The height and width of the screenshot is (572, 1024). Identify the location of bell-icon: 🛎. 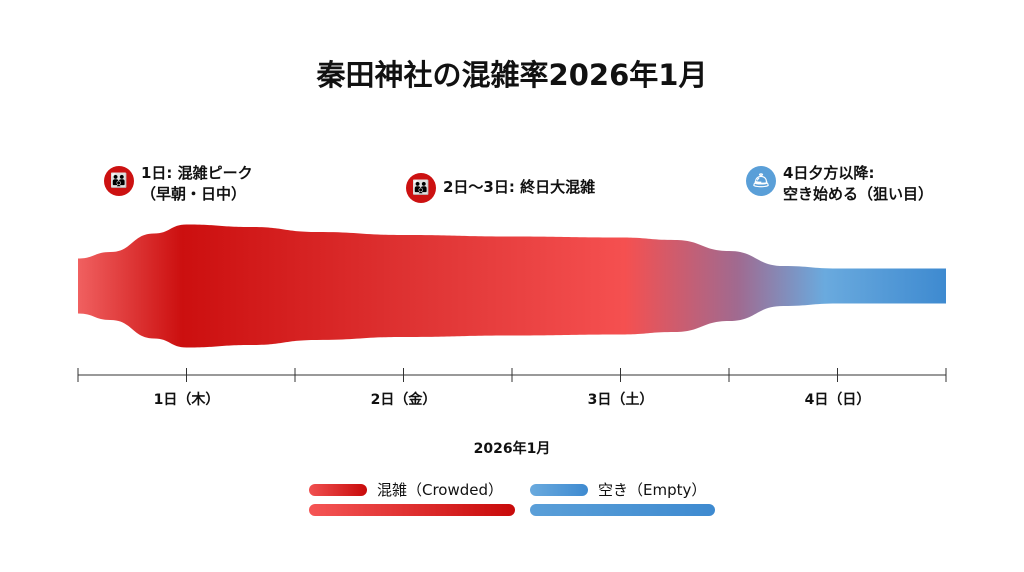
(761, 181).